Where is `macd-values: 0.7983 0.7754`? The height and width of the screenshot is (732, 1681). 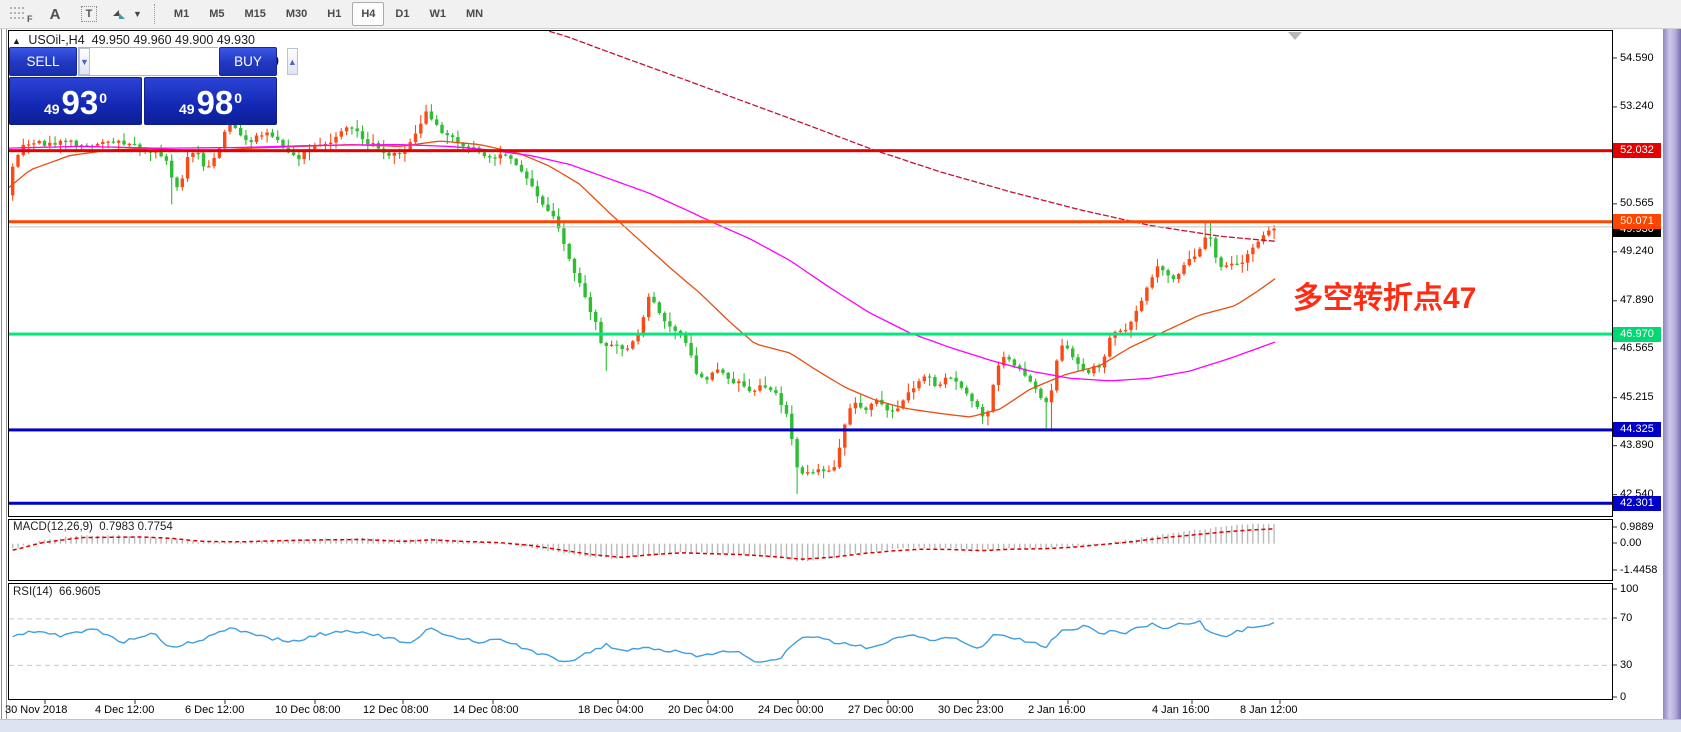
macd-values: 0.7983 0.7754 is located at coordinates (136, 527).